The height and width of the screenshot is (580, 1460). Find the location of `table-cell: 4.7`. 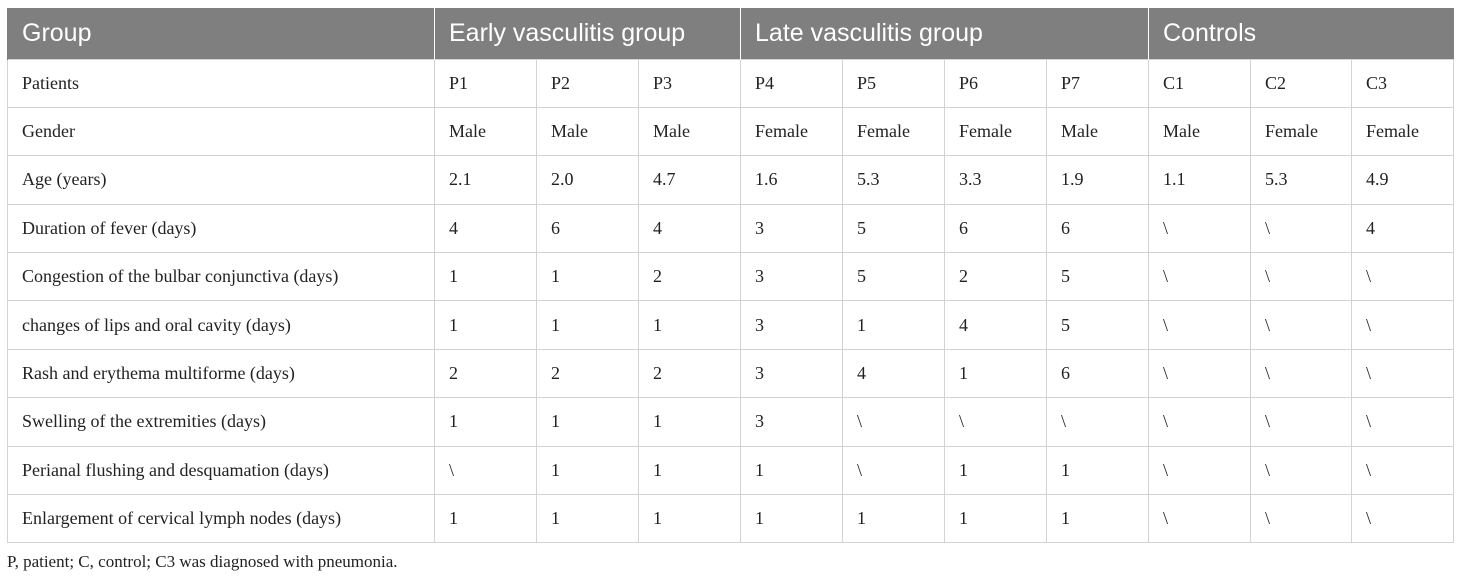

table-cell: 4.7 is located at coordinates (689, 180).